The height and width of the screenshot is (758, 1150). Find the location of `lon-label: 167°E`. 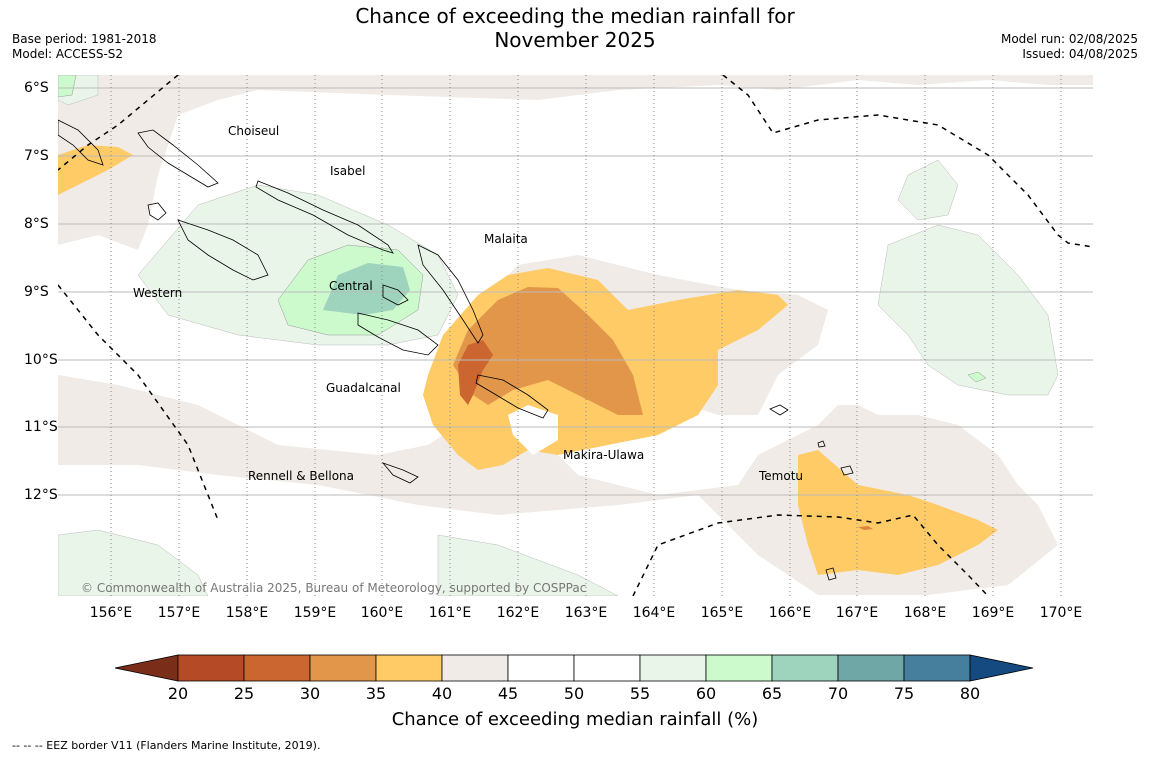

lon-label: 167°E is located at coordinates (857, 613).